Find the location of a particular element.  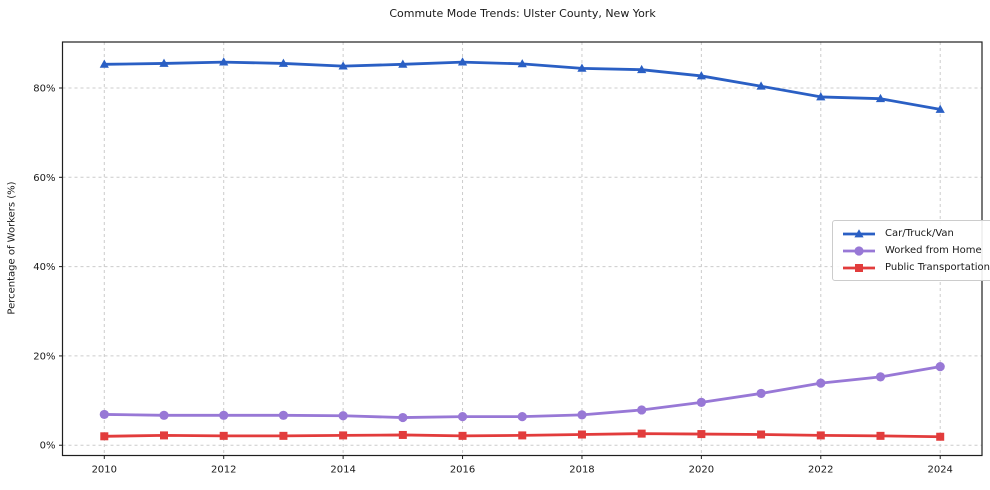

x-tick-label: 2022 is located at coordinates (820, 470).